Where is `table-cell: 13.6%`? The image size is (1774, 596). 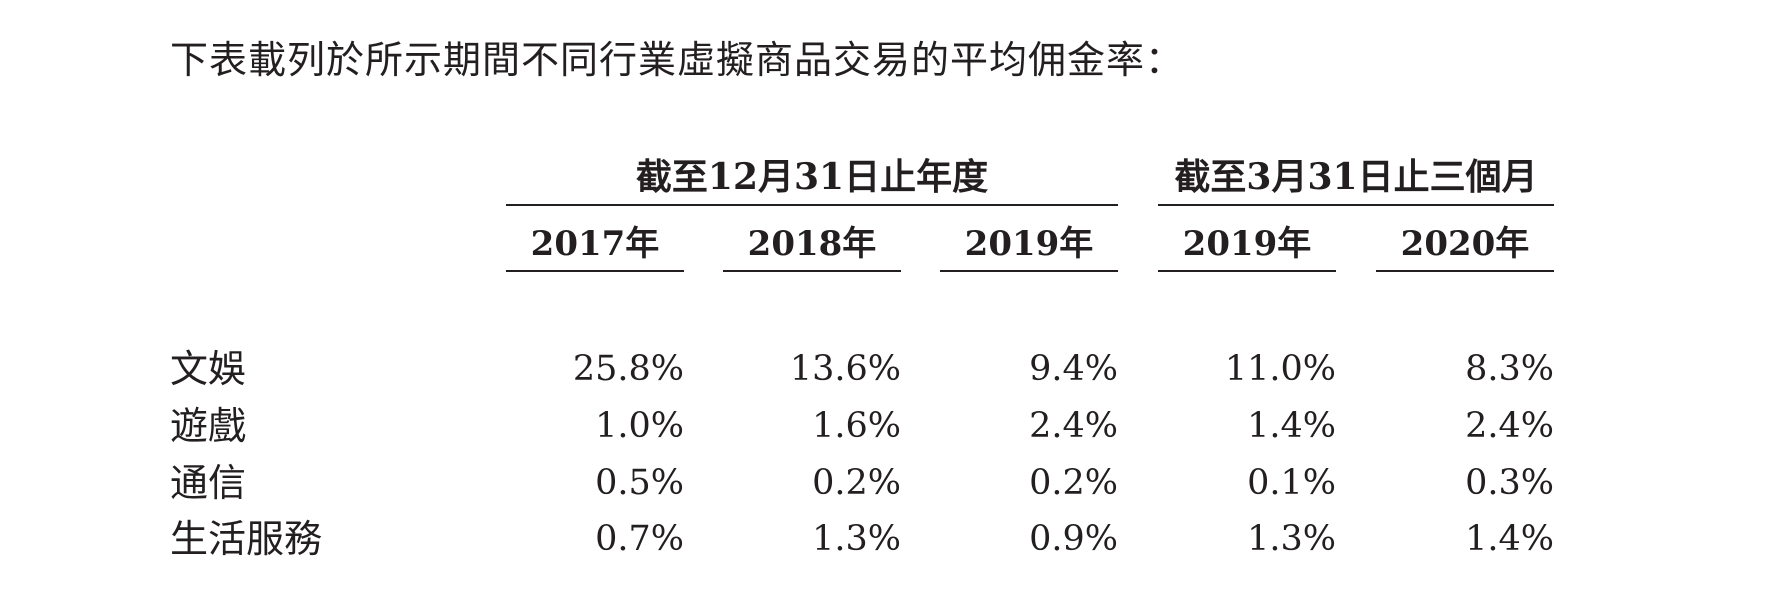 table-cell: 13.6% is located at coordinates (845, 369).